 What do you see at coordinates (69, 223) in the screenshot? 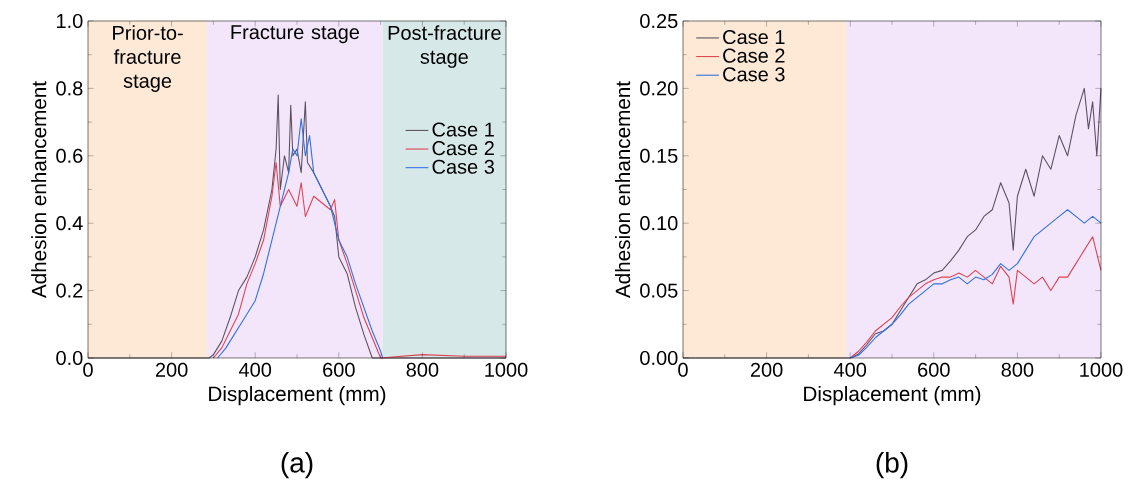
I see `y-tick-label: 0.4` at bounding box center [69, 223].